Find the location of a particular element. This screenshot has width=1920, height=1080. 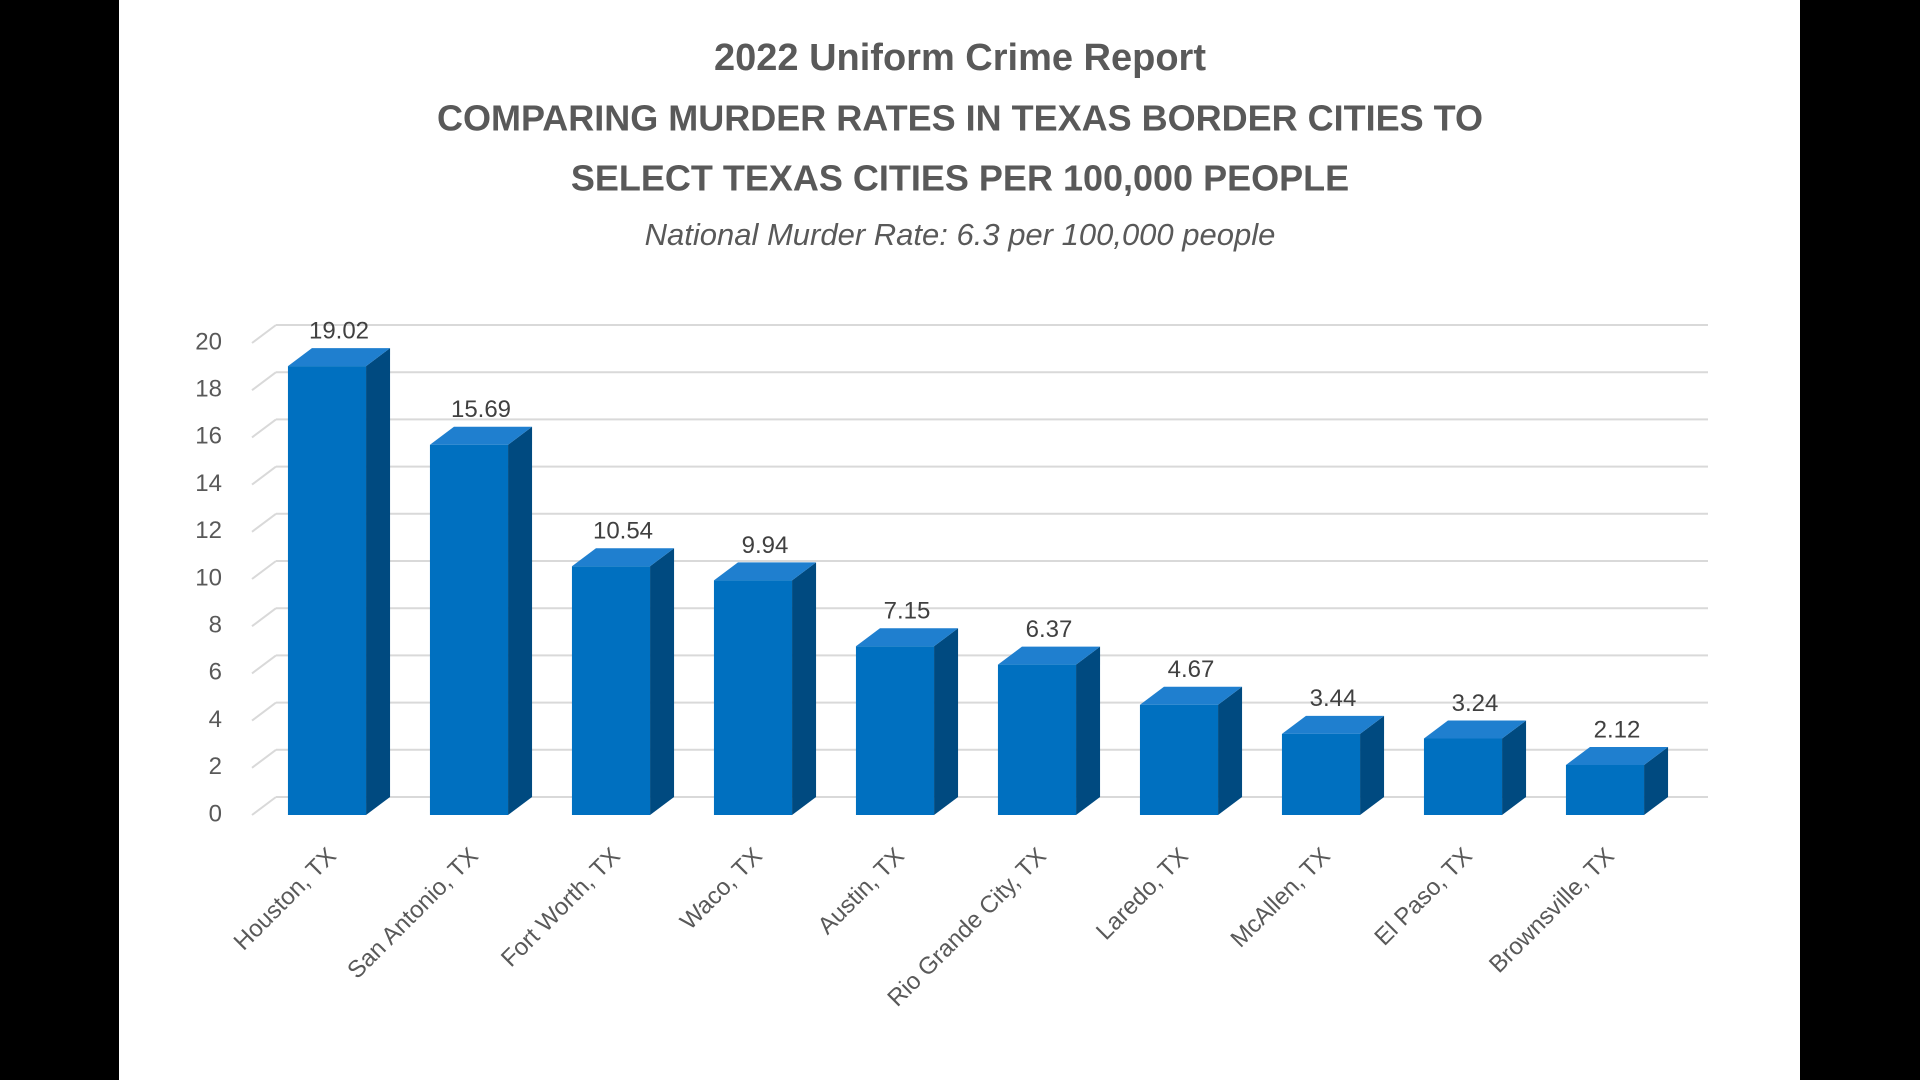

y-tick-label: 20 is located at coordinates (208, 341).